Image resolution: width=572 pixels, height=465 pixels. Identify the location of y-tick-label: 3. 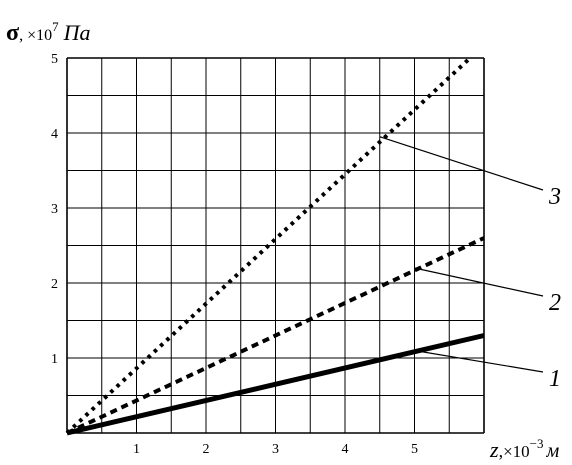
(54, 209).